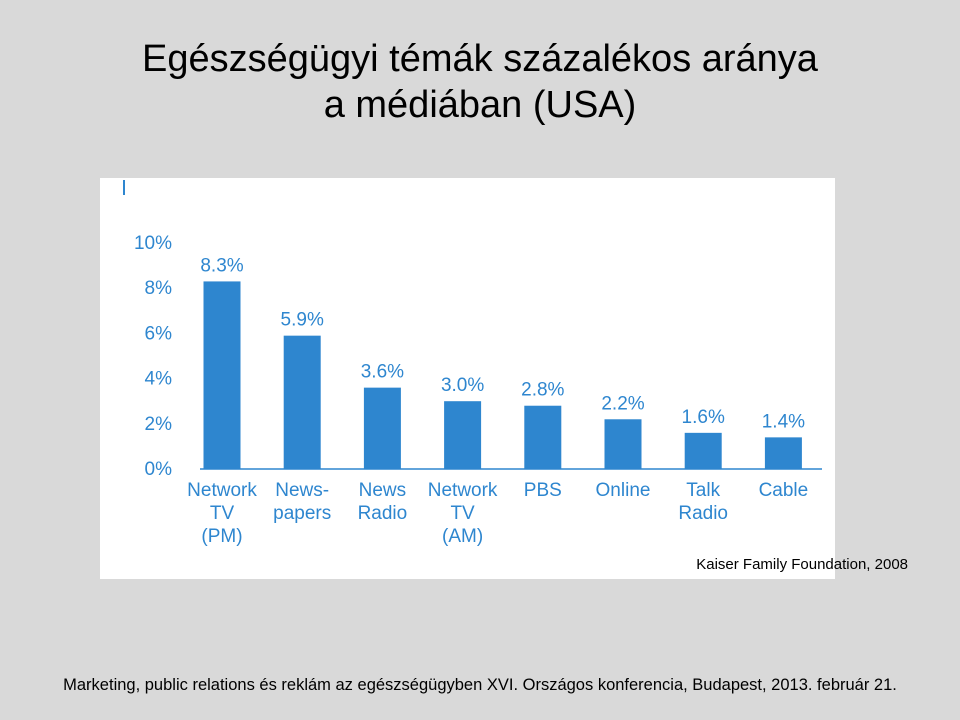 This screenshot has height=720, width=960. I want to click on bar-value-label: 3.0%, so click(462, 385).